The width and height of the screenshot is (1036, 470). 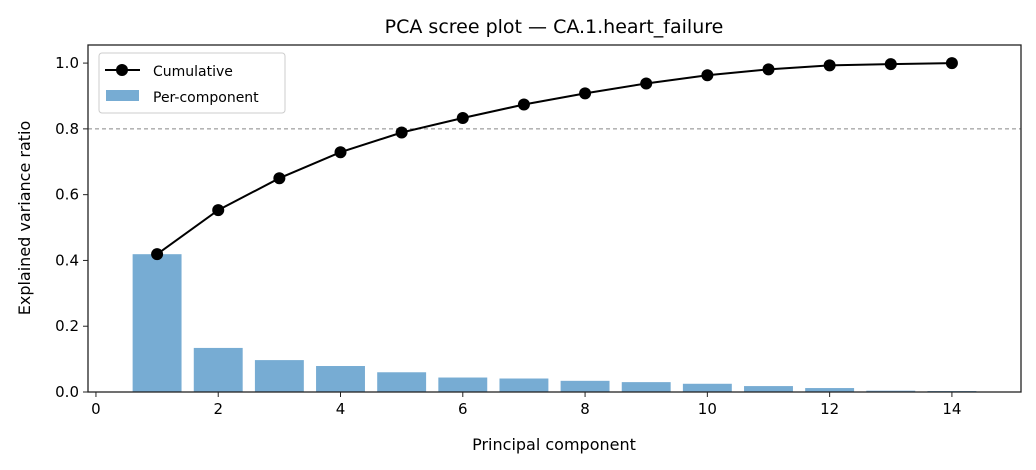 What do you see at coordinates (193, 72) in the screenshot?
I see `legend-label-cumulative: Cumulative` at bounding box center [193, 72].